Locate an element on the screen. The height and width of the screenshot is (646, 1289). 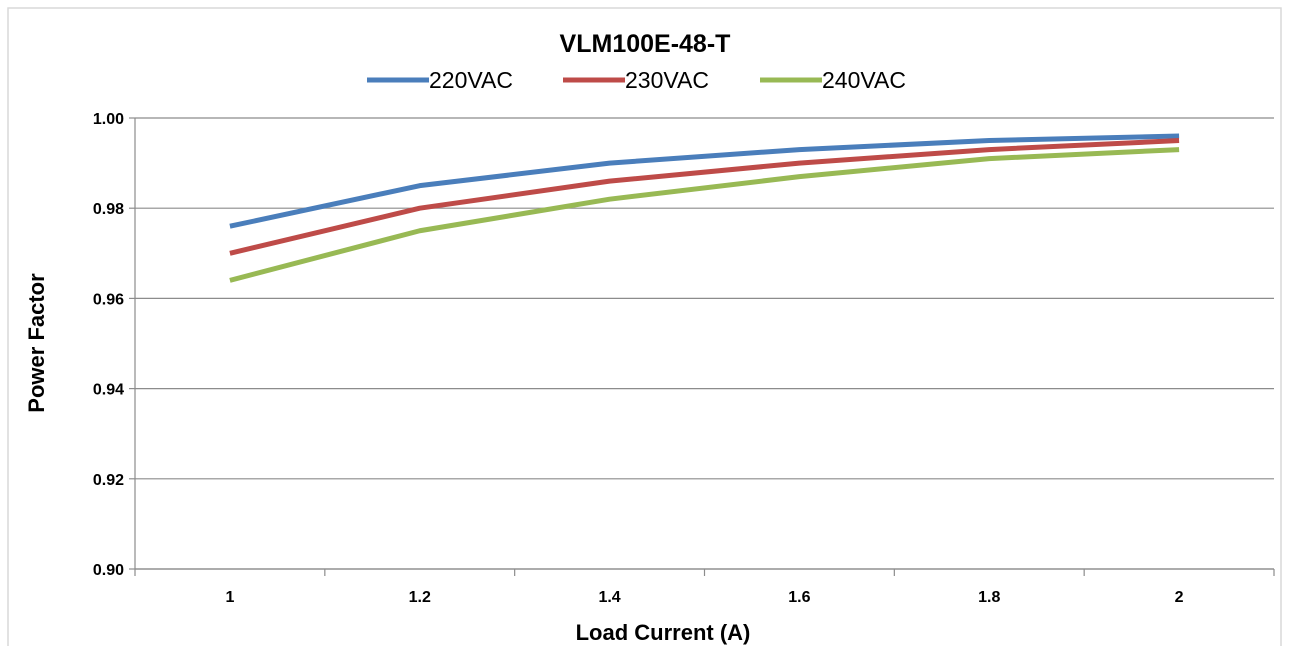
y-tick-label: 1.00 is located at coordinates (108, 119).